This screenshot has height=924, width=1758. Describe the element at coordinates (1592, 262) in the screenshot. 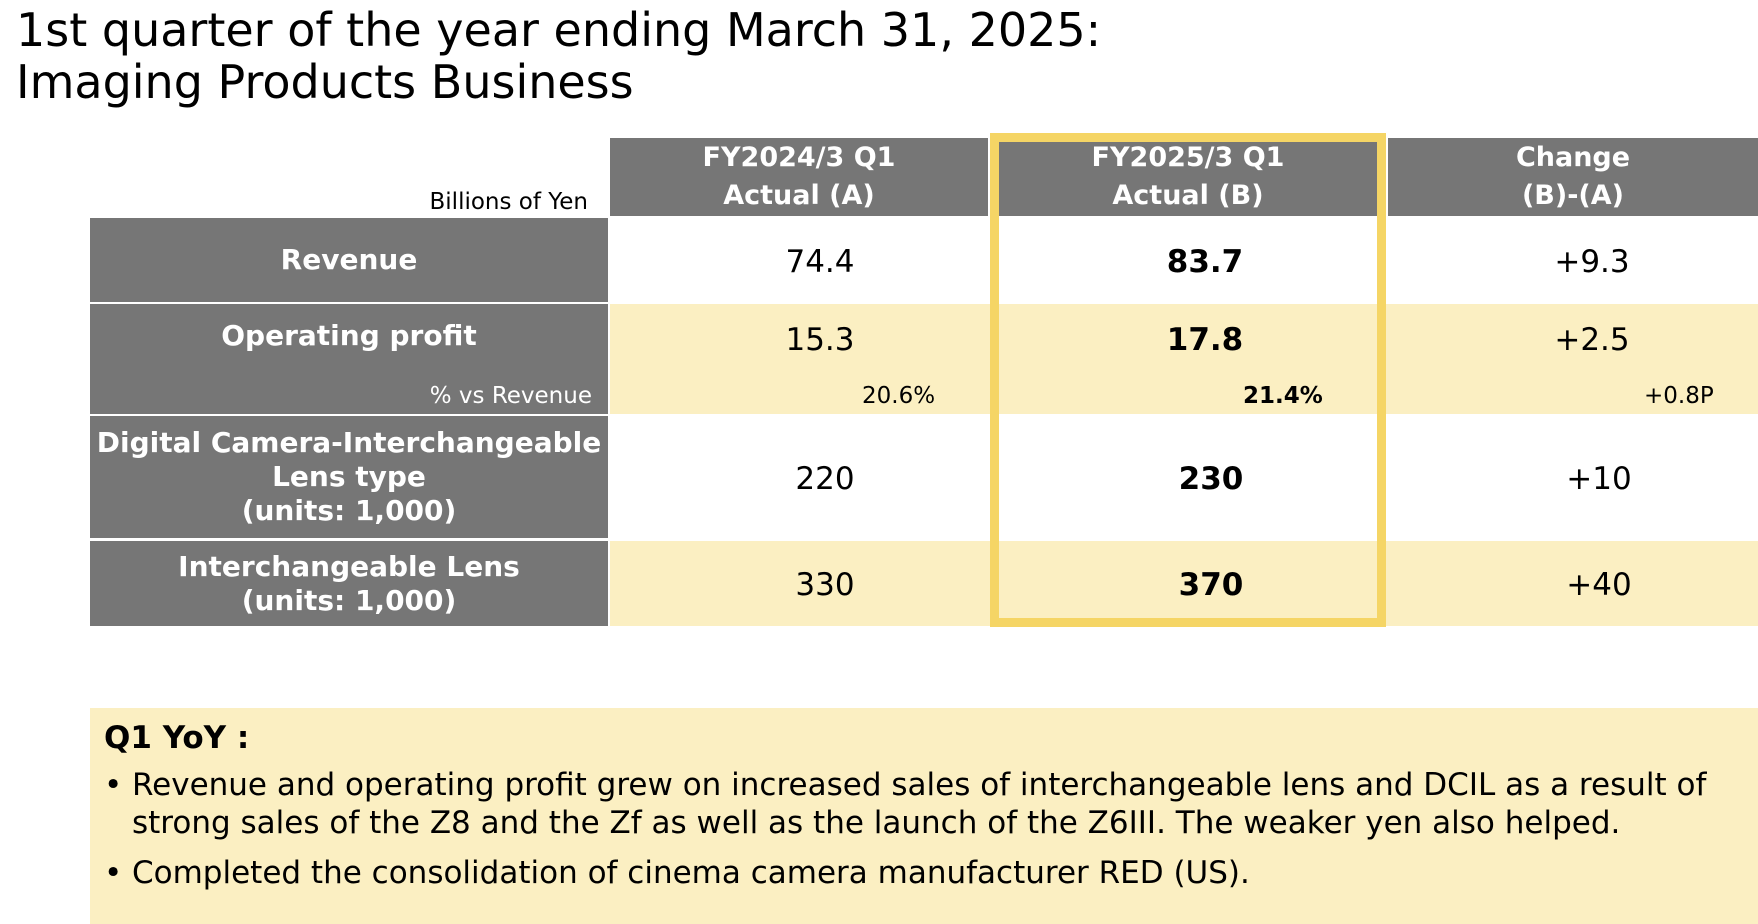

I see `revenue-change: +9.3` at that location.